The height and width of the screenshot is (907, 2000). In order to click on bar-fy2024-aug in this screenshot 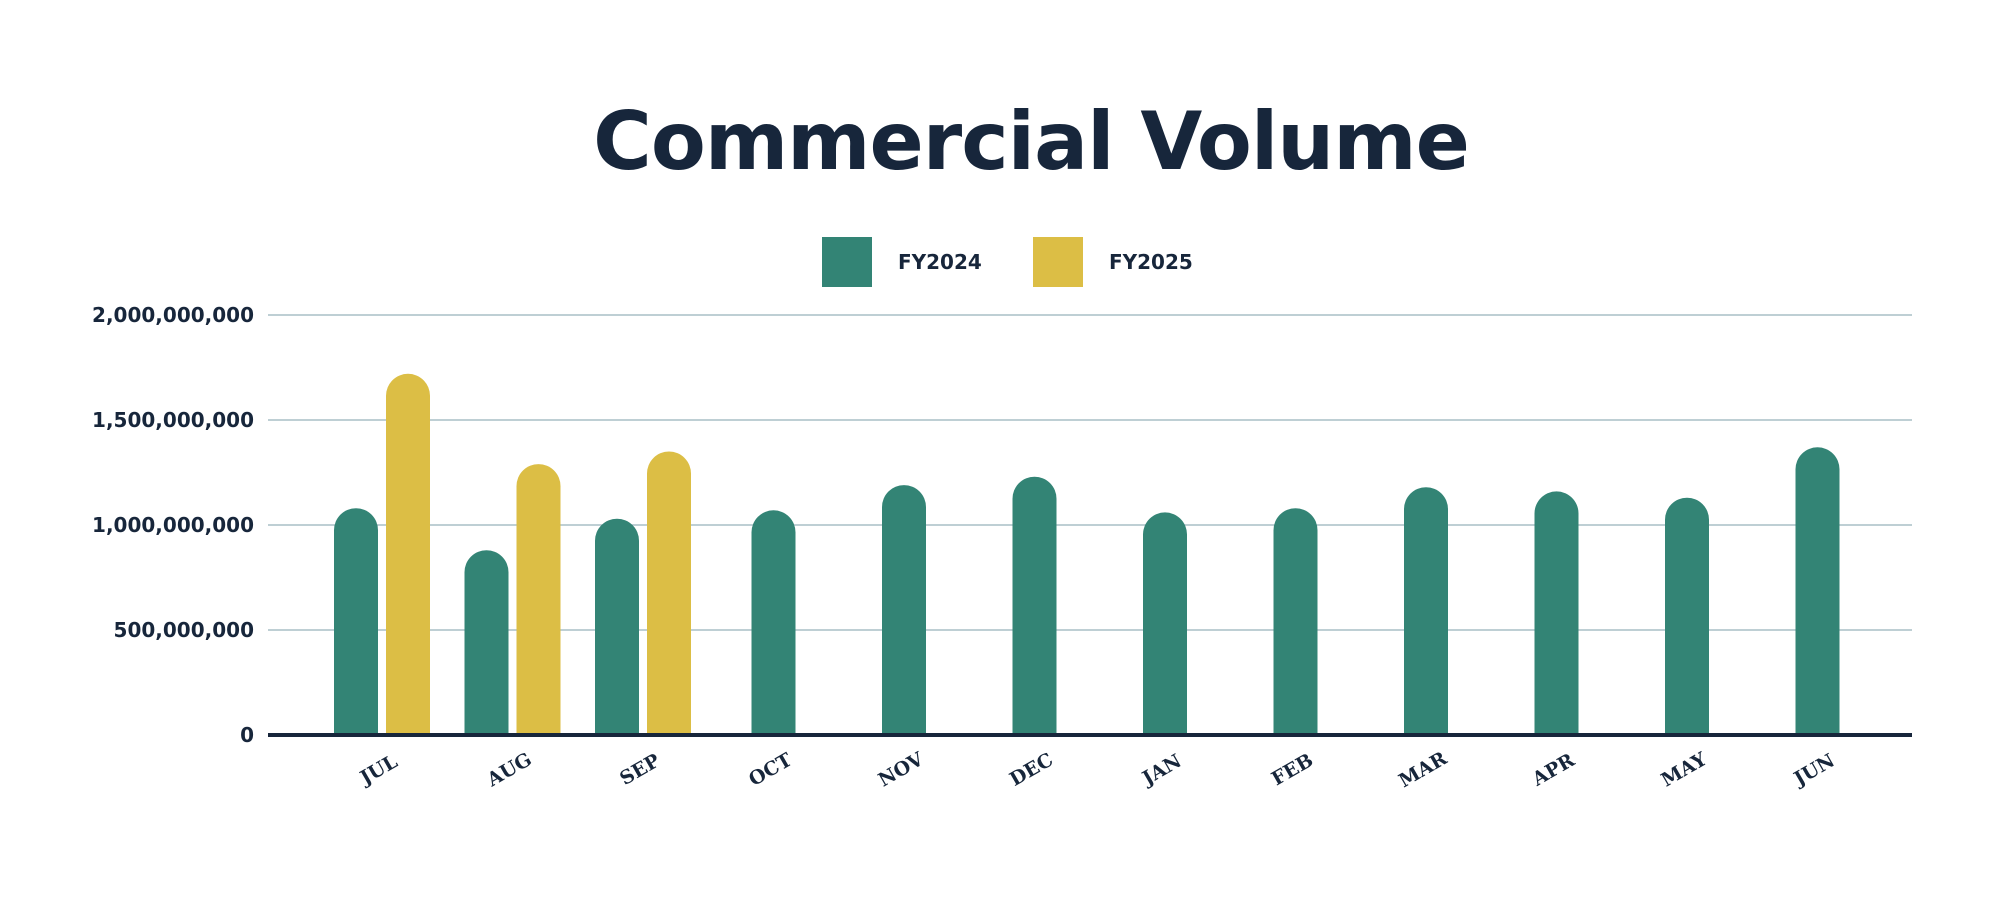, I will do `click(486, 642)`.